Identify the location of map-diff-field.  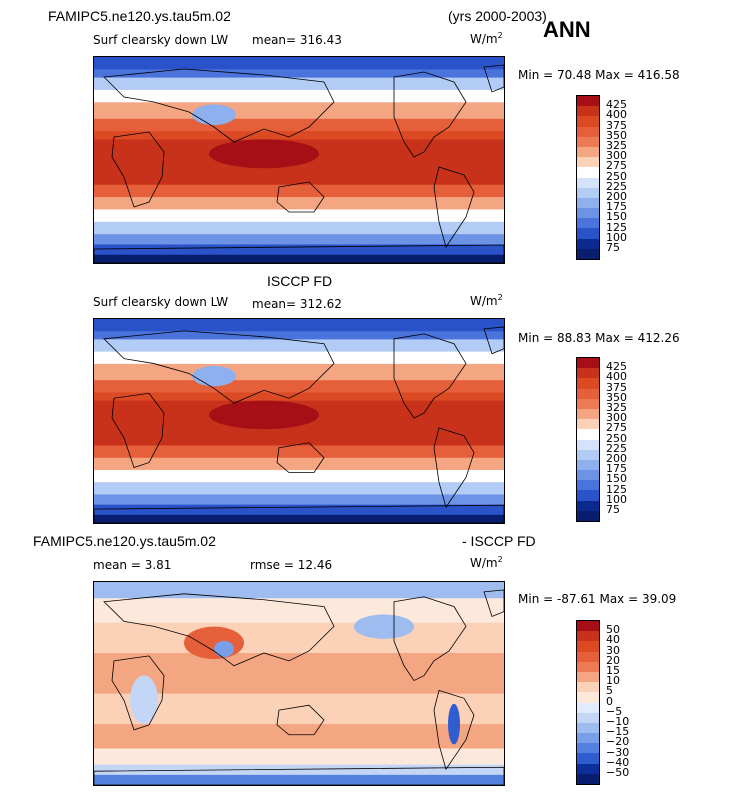
(299, 683).